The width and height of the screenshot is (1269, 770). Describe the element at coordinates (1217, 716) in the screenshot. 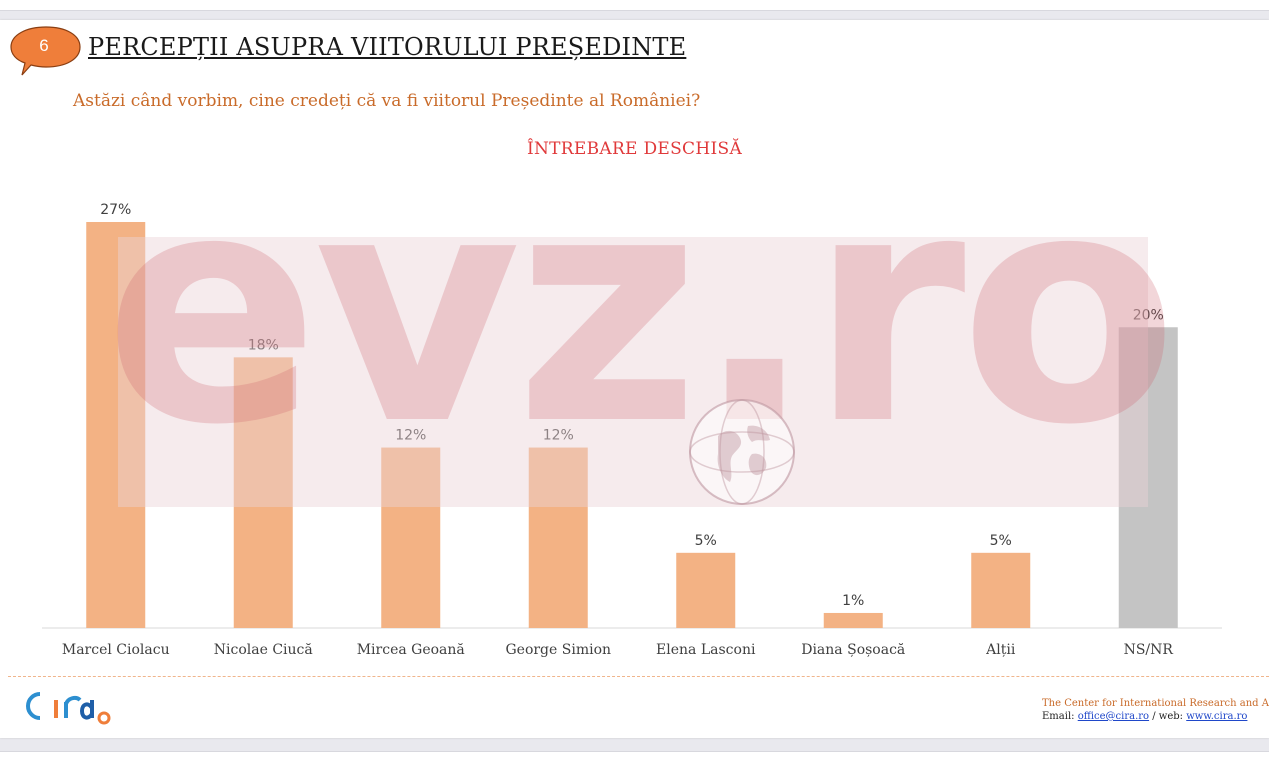

I see `web-link: www.cira.ro` at that location.